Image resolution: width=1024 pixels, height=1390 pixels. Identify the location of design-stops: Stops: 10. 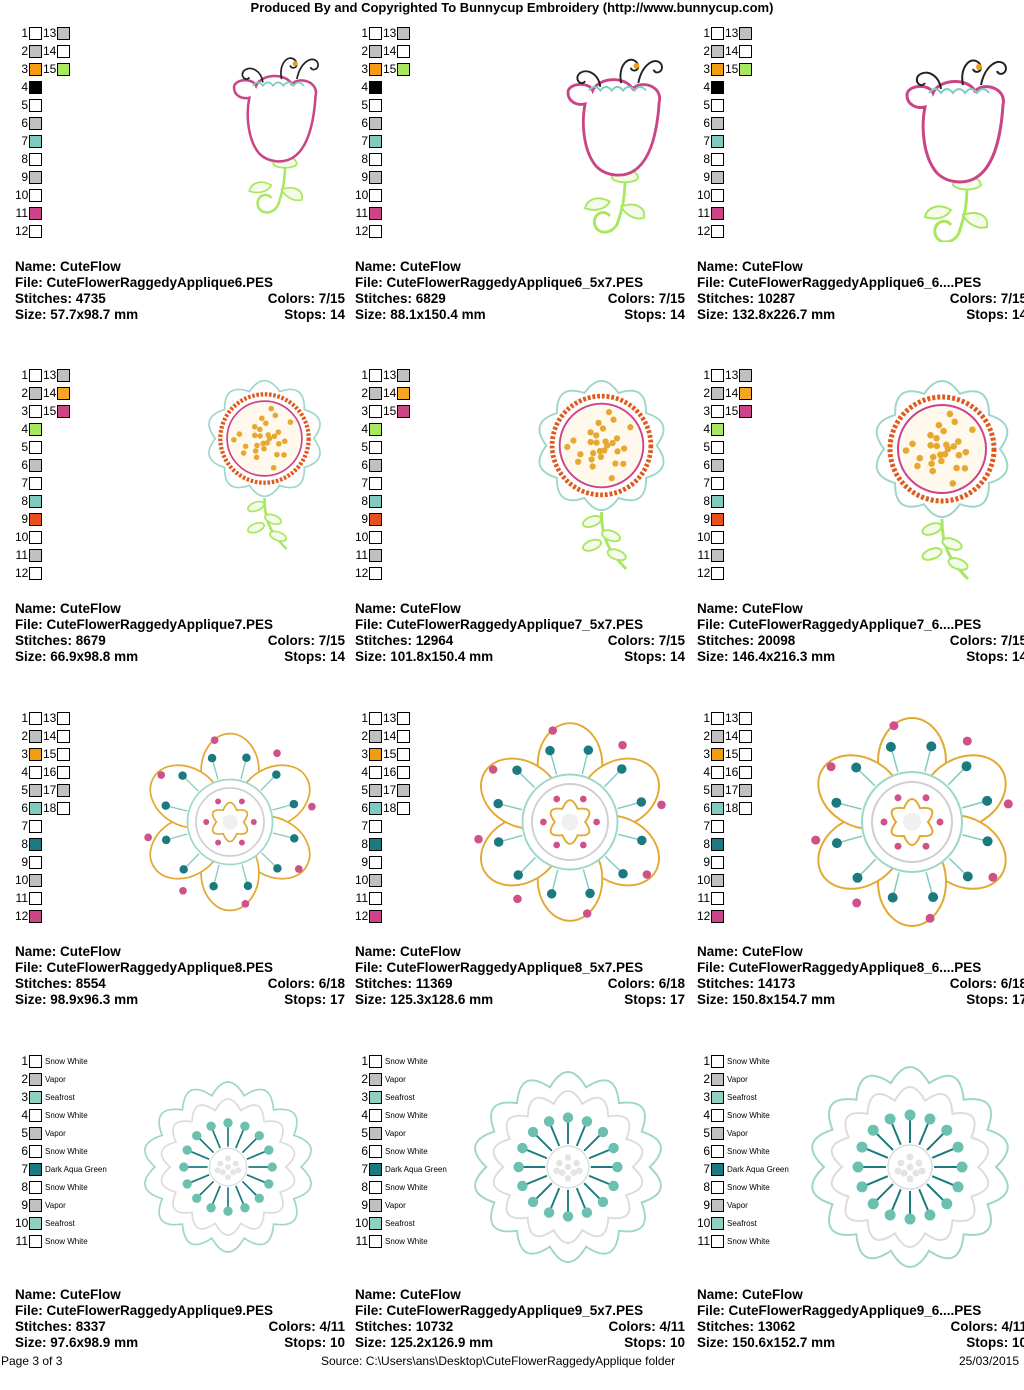
(654, 1342).